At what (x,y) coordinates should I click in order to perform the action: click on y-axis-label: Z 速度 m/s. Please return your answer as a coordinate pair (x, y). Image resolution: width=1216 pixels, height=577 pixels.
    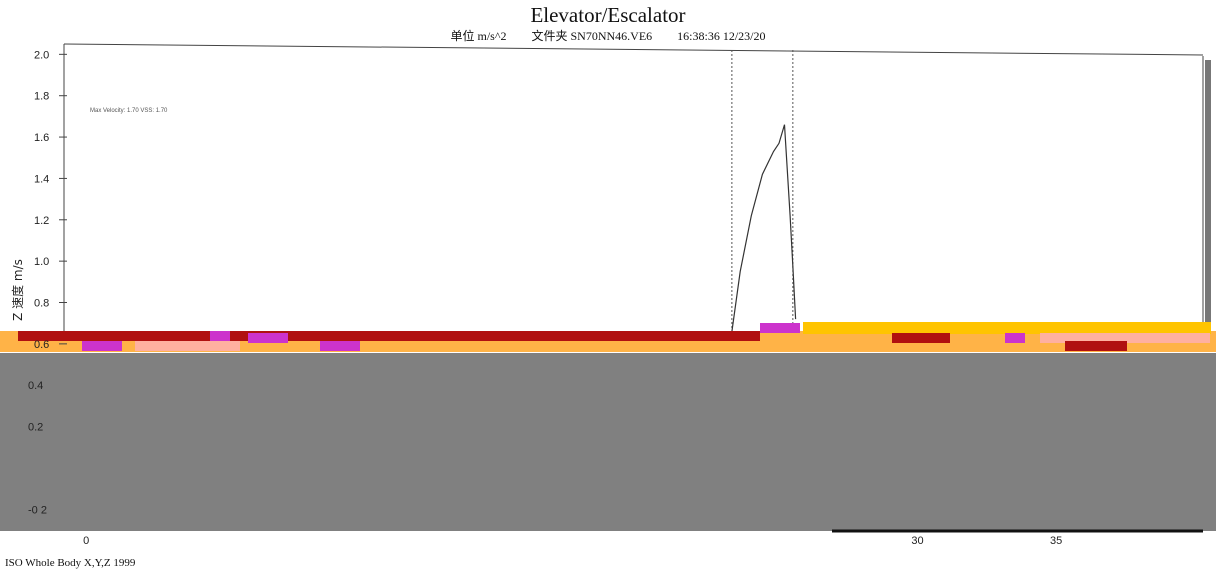
    Looking at the image, I should click on (17, 290).